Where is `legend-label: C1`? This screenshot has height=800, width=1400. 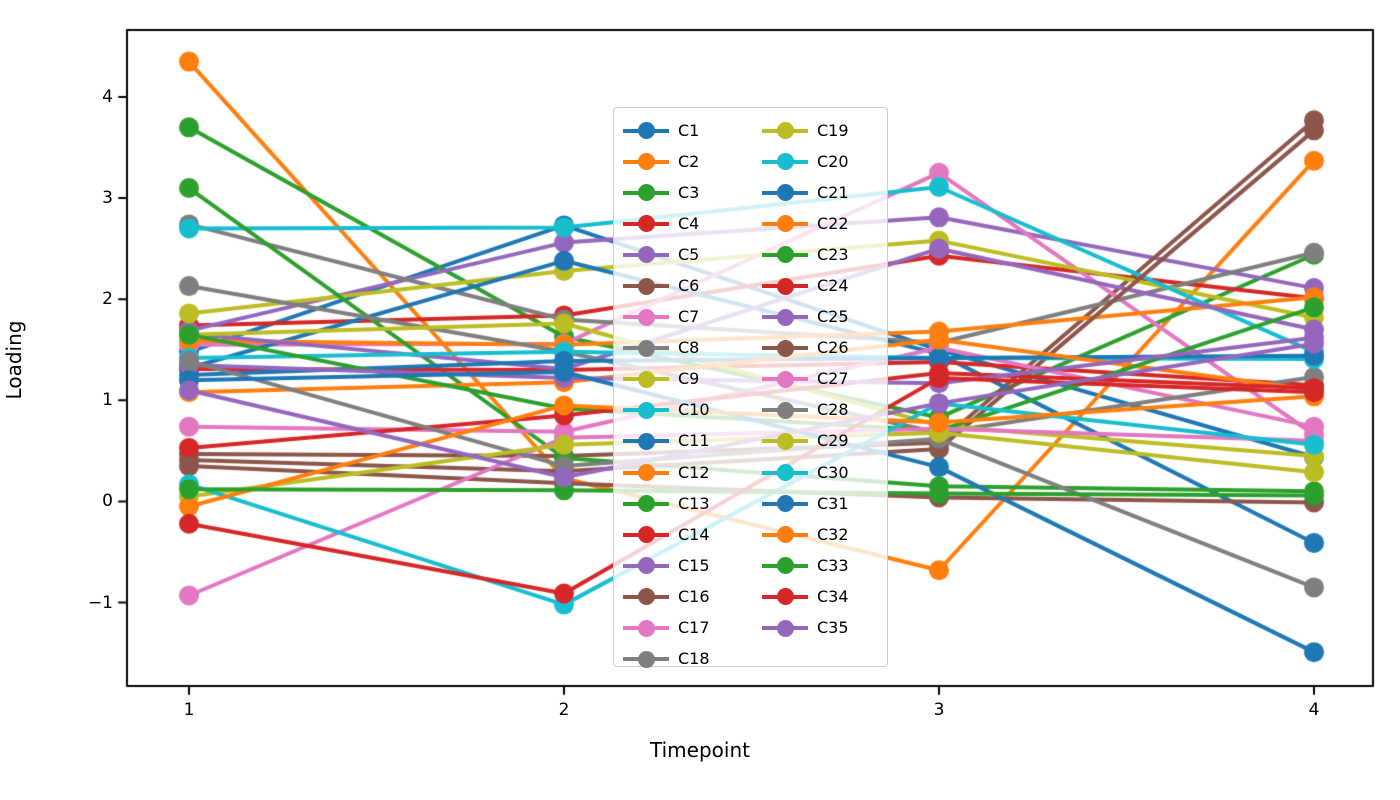 legend-label: C1 is located at coordinates (689, 130).